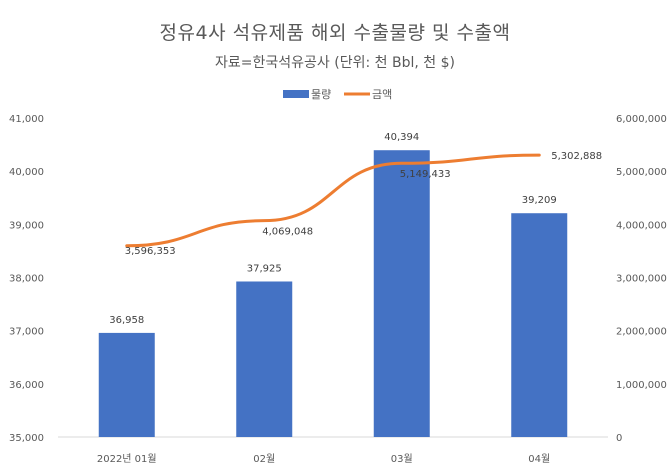  I want to click on line-value-label: 5,149,433, so click(425, 174).